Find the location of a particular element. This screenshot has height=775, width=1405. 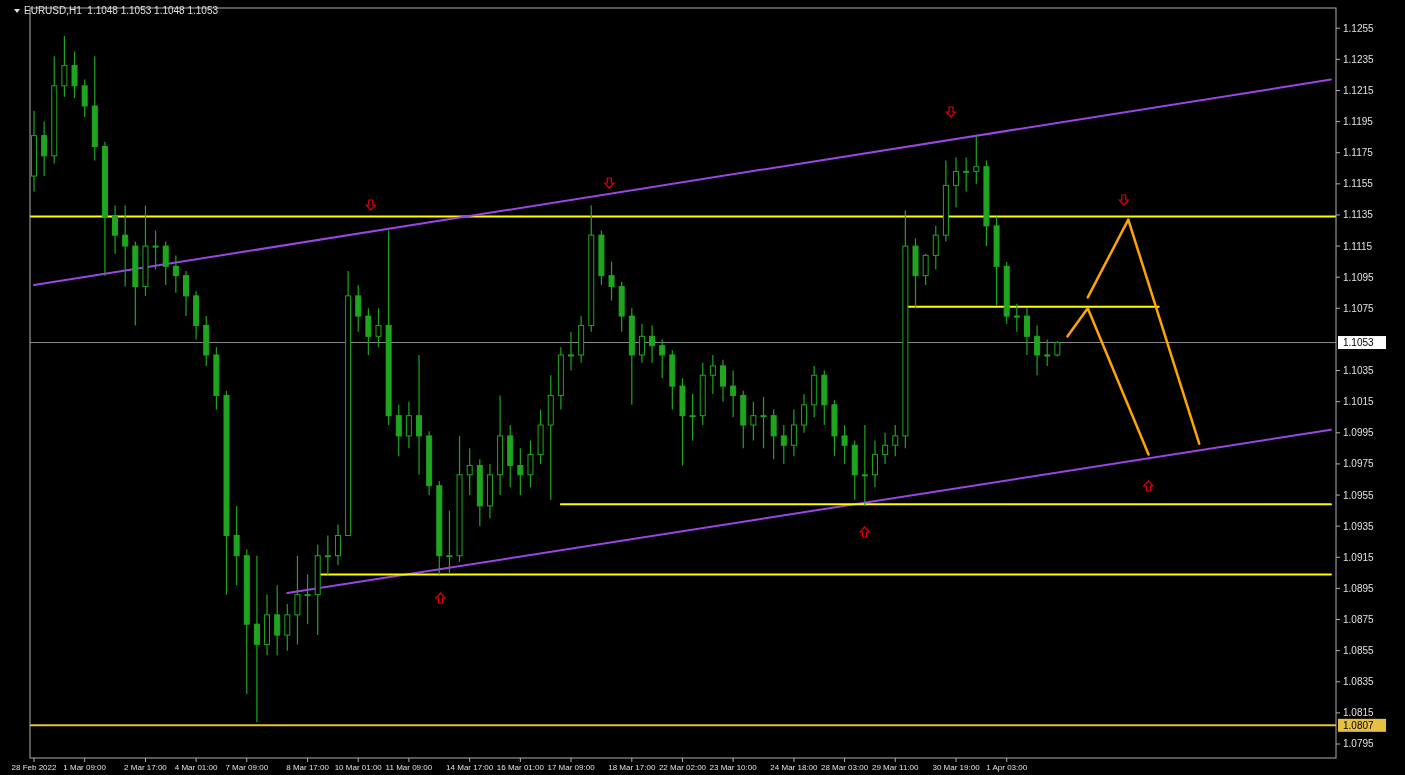

x-tick-label: 18 Mar 17:00 is located at coordinates (632, 767).